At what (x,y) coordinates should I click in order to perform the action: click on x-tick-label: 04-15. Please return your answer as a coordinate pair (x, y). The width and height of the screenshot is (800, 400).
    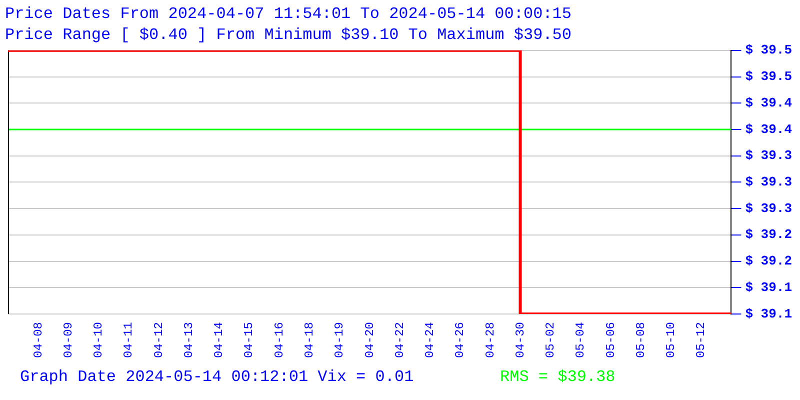
    Looking at the image, I should click on (249, 340).